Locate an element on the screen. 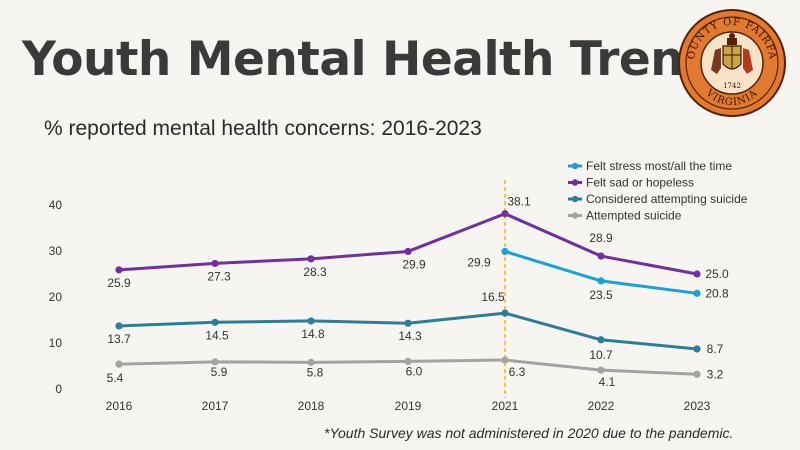  data-label: 28.9 is located at coordinates (601, 238).